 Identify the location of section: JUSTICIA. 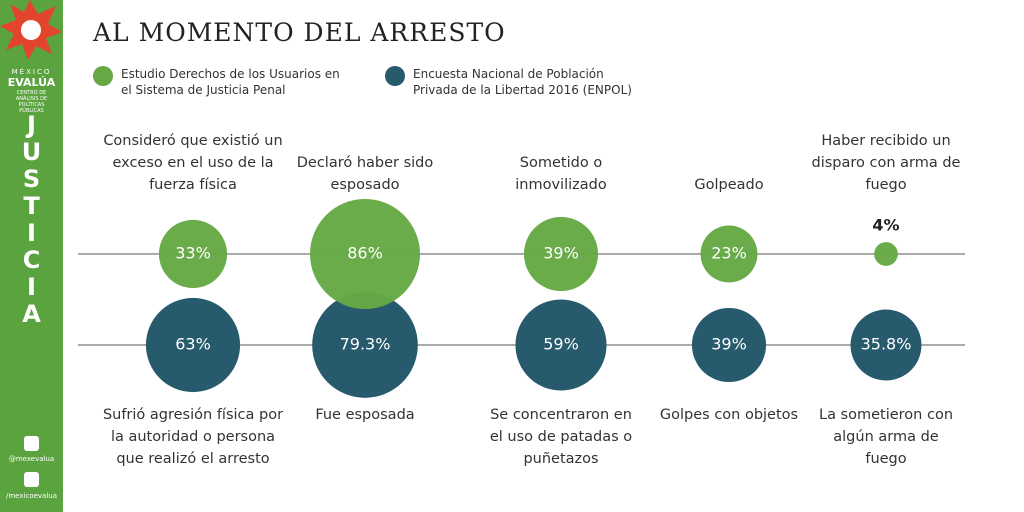
(31, 219).